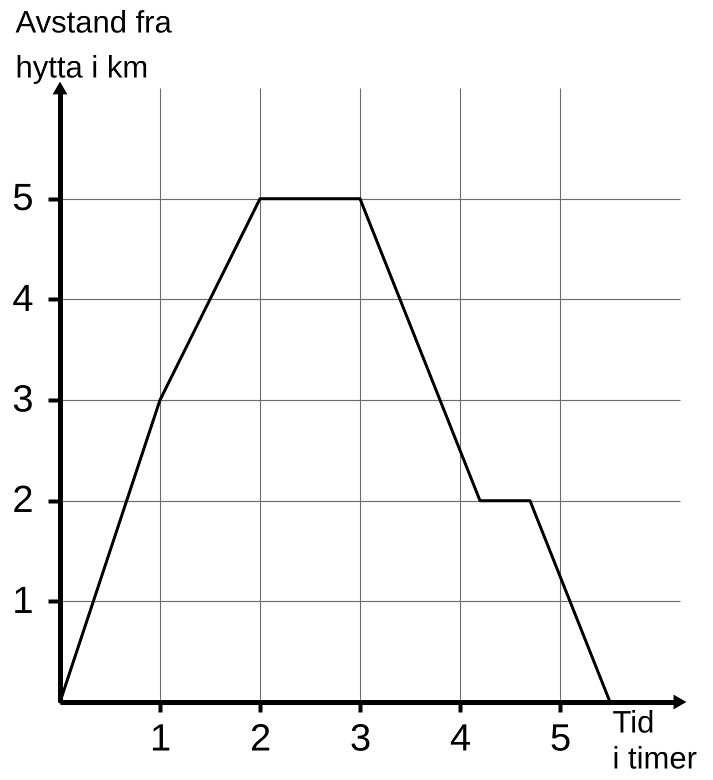 Image resolution: width=713 pixels, height=780 pixels. What do you see at coordinates (23, 198) in the screenshot?
I see `y-tick-label: 5` at bounding box center [23, 198].